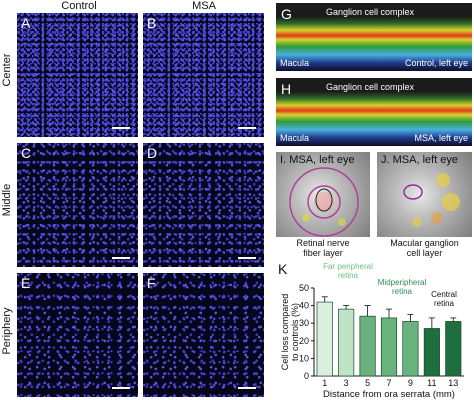 Image resolution: width=474 pixels, height=400 pixels. What do you see at coordinates (295, 63) in the screenshot?
I see `oct-label-macula-g: Macula` at bounding box center [295, 63].